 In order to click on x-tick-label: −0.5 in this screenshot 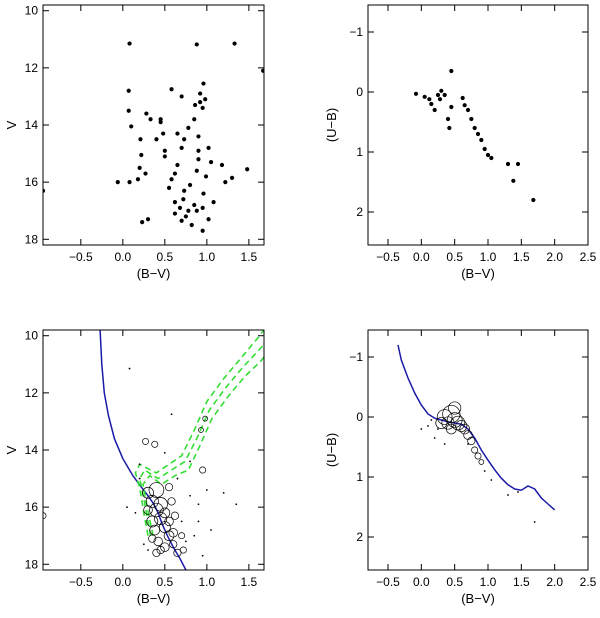, I will do `click(81, 257)`.